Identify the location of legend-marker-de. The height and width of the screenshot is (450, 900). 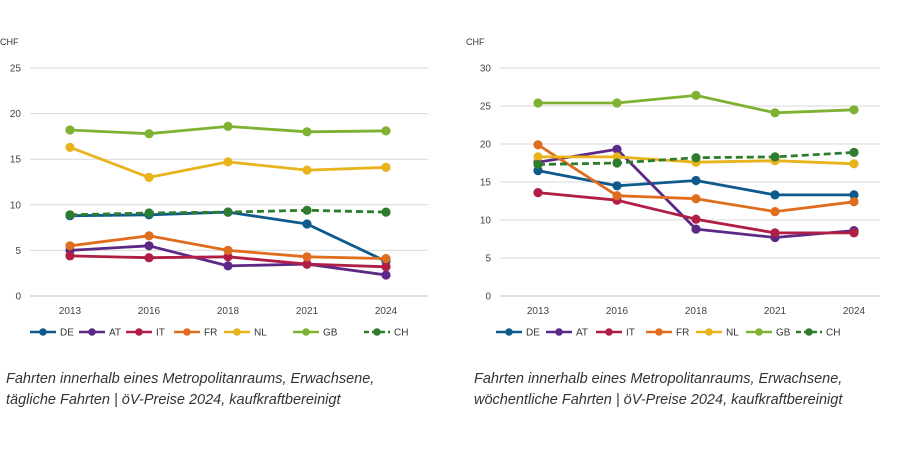
(509, 332).